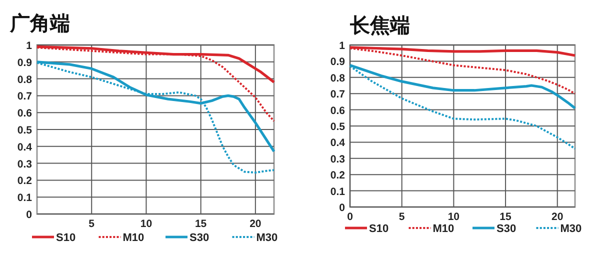 Image resolution: width=600 pixels, height=262 pixels. I want to click on chart-title: 长焦端, so click(379, 26).